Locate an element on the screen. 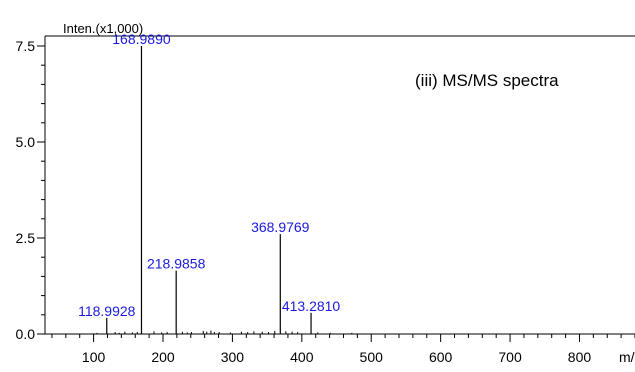 Image resolution: width=635 pixels, height=372 pixels. x-tick-label: 200 is located at coordinates (163, 357).